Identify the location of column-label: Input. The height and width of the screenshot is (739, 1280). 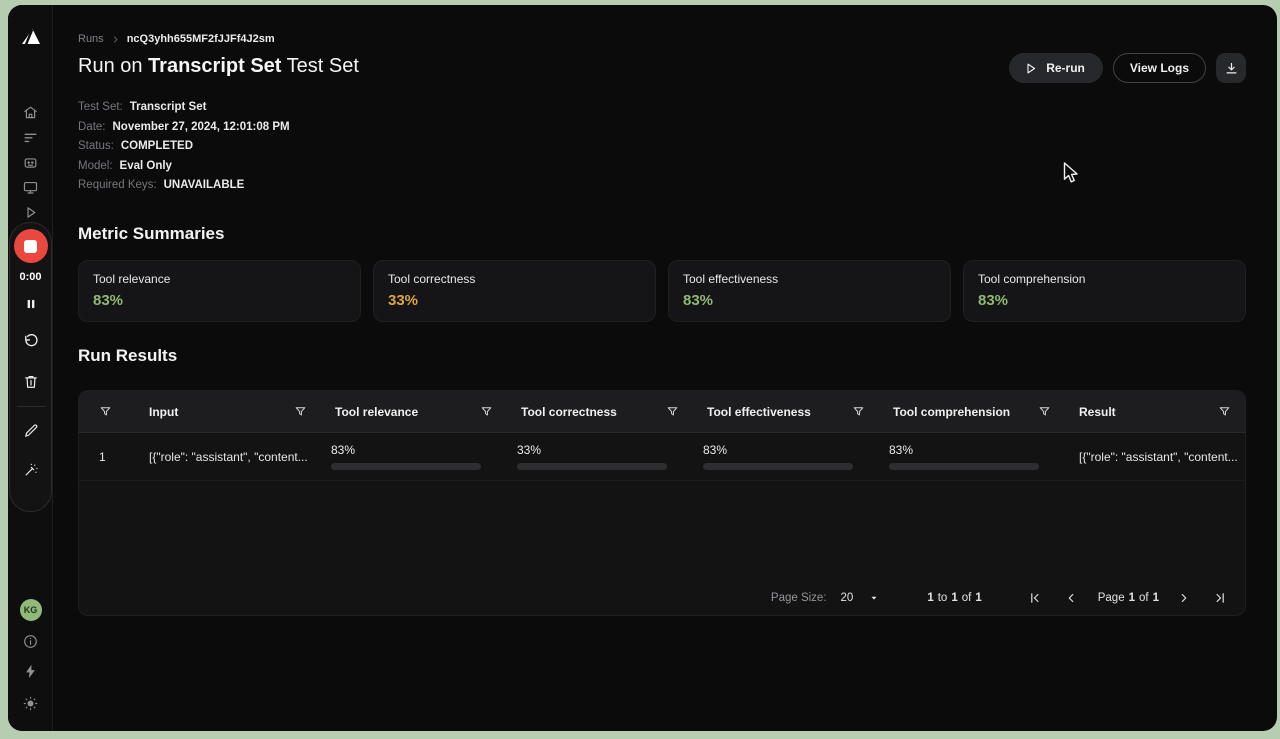
(164, 411).